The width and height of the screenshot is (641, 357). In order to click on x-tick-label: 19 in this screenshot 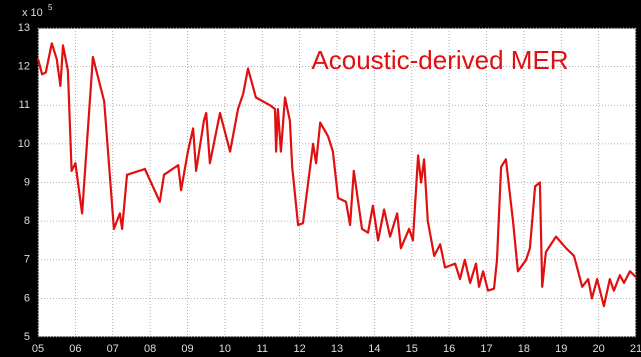, I will do `click(561, 349)`.